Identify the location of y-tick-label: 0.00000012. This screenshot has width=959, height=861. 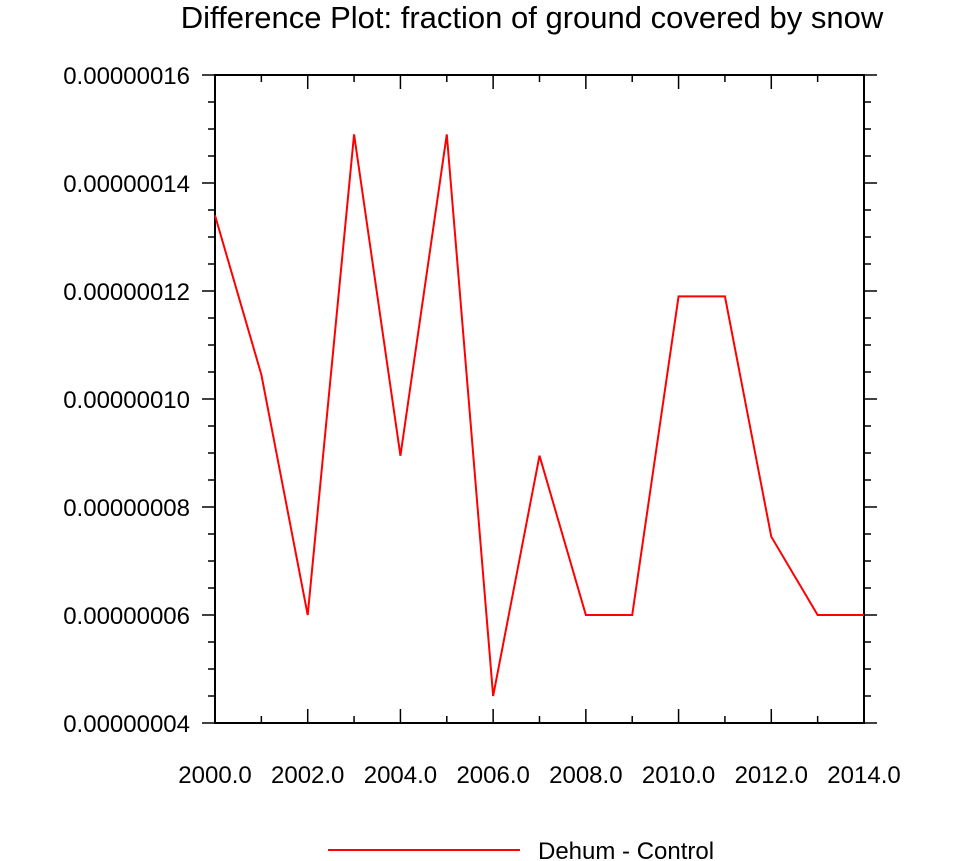
(126, 292).